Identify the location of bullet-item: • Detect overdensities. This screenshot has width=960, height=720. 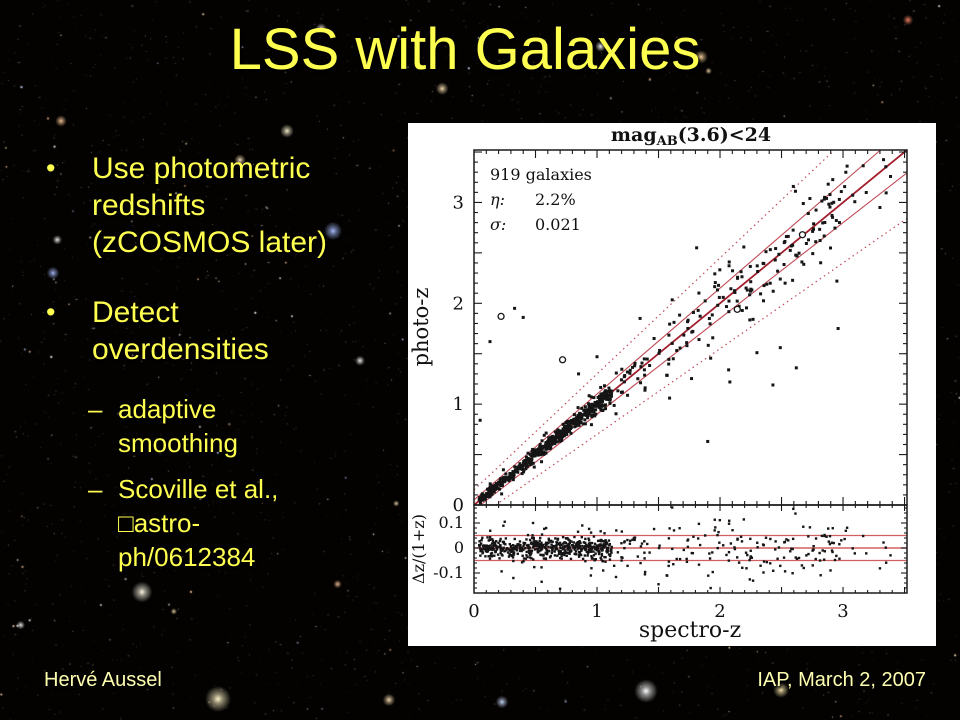
(212, 331).